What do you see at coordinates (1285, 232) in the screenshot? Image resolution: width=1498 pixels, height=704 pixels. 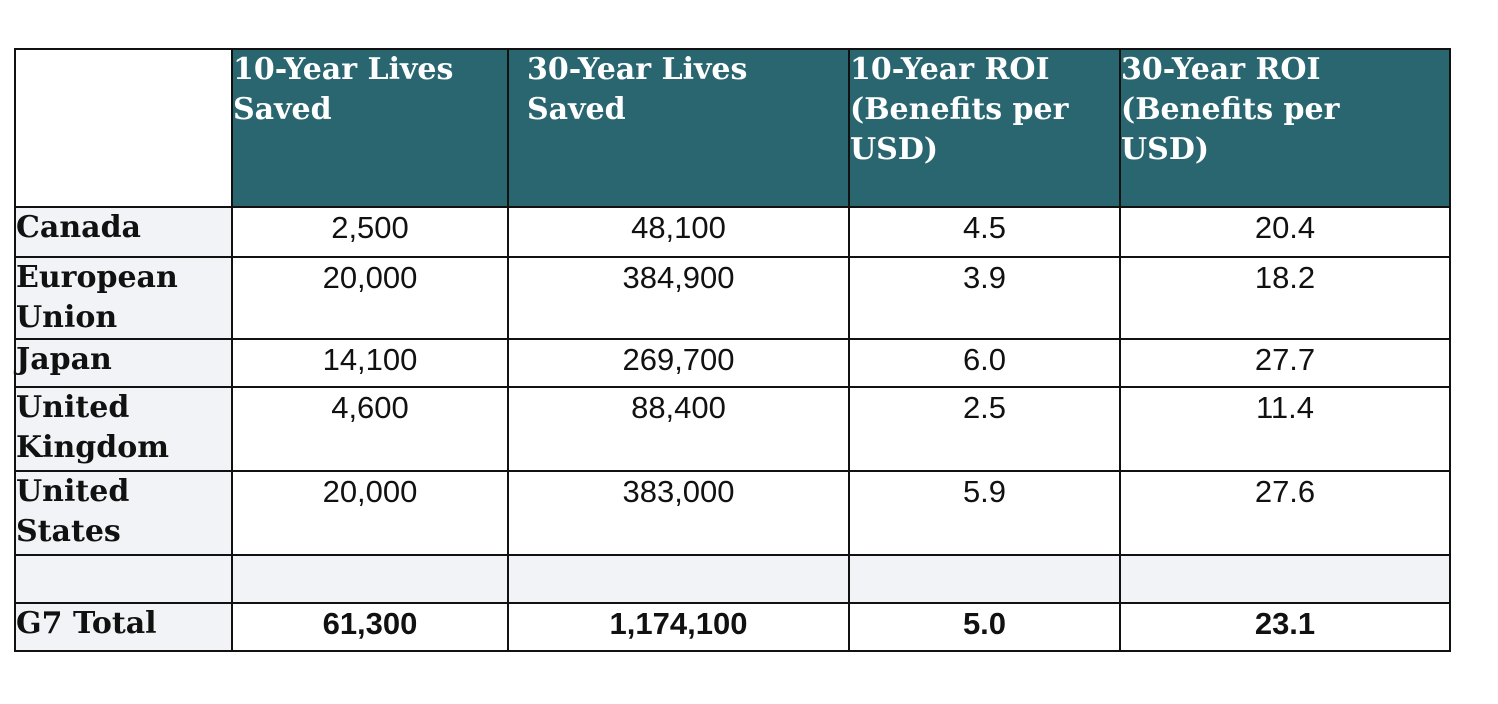 I see `cell-30yr-roi: 20.4` at bounding box center [1285, 232].